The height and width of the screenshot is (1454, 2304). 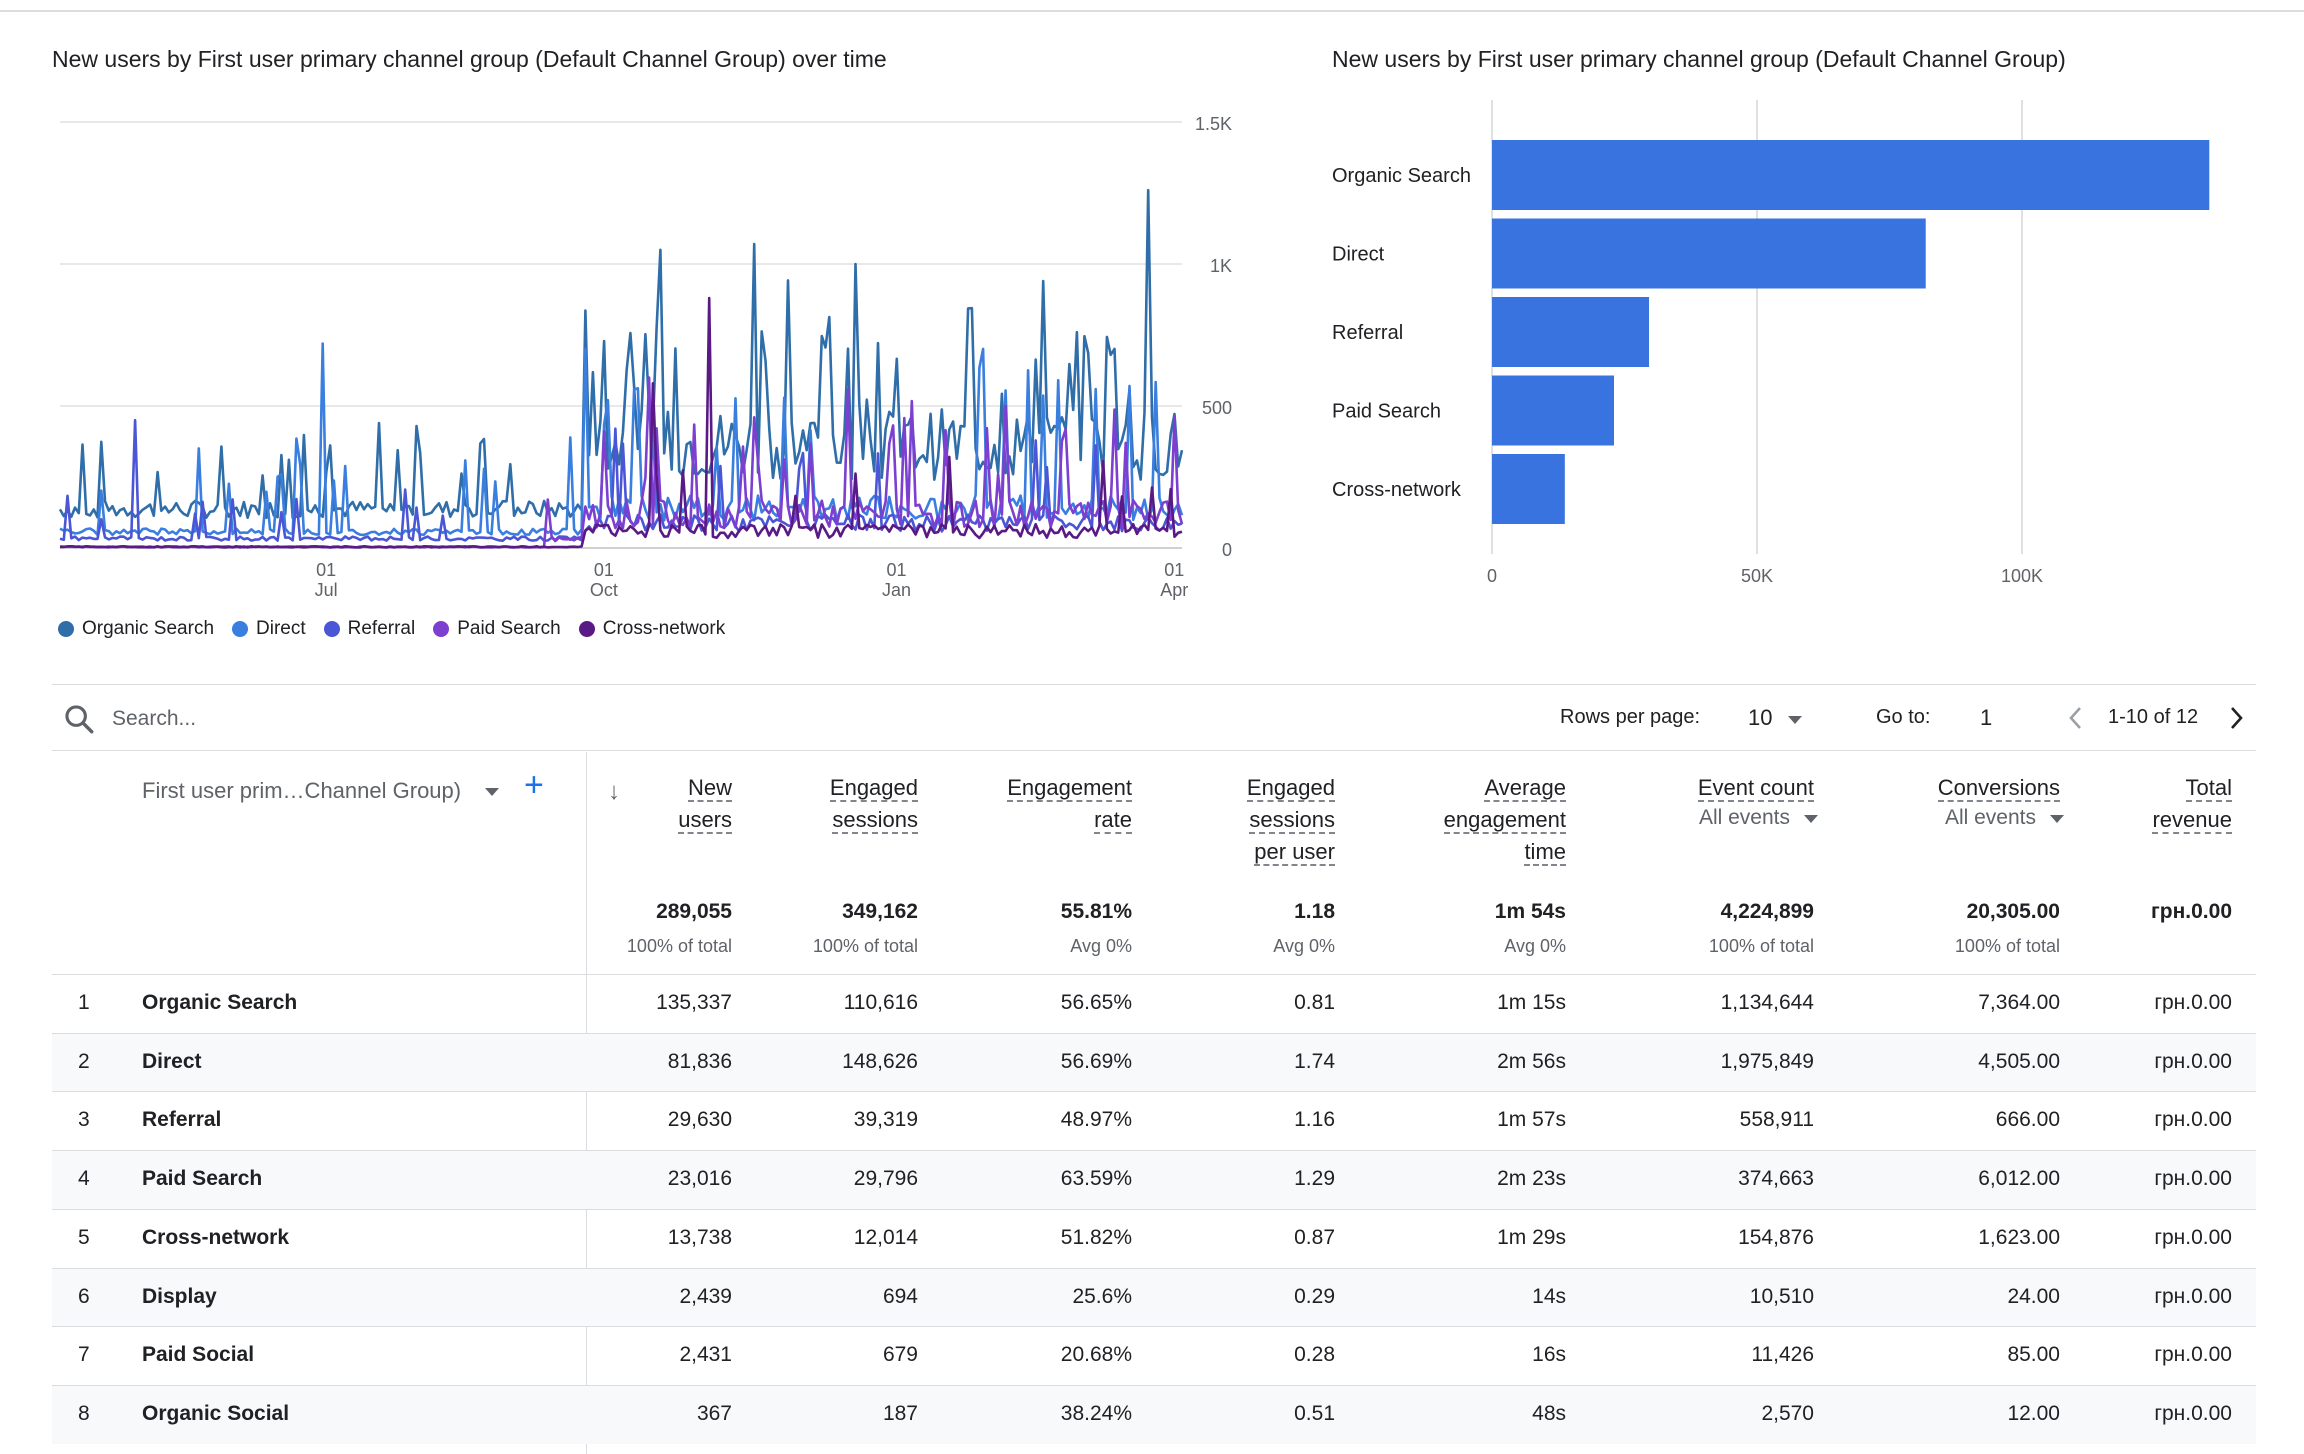 What do you see at coordinates (873, 804) in the screenshot?
I see `column-header: Engaged sessions` at bounding box center [873, 804].